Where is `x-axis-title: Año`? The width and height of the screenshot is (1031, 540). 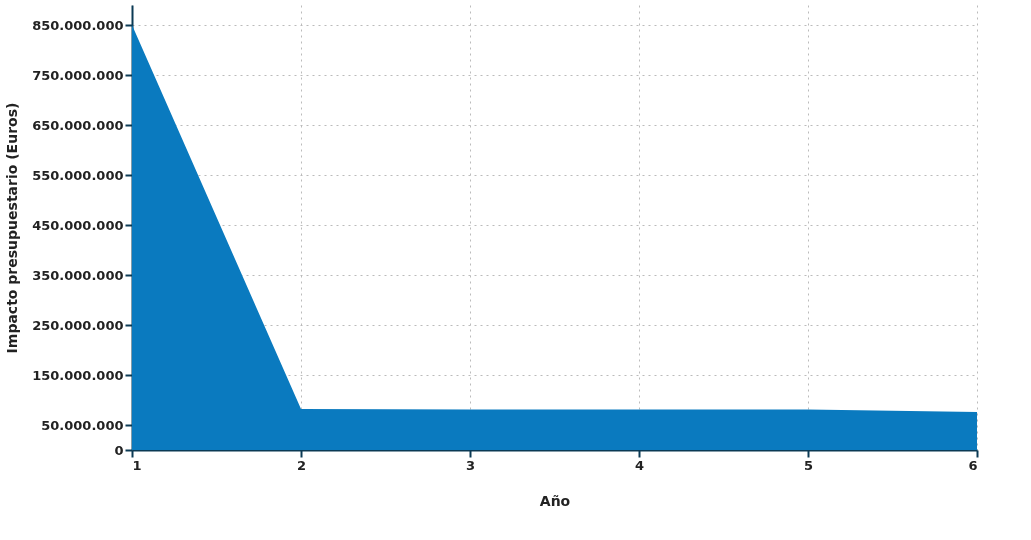
x-axis-title: Año is located at coordinates (555, 500).